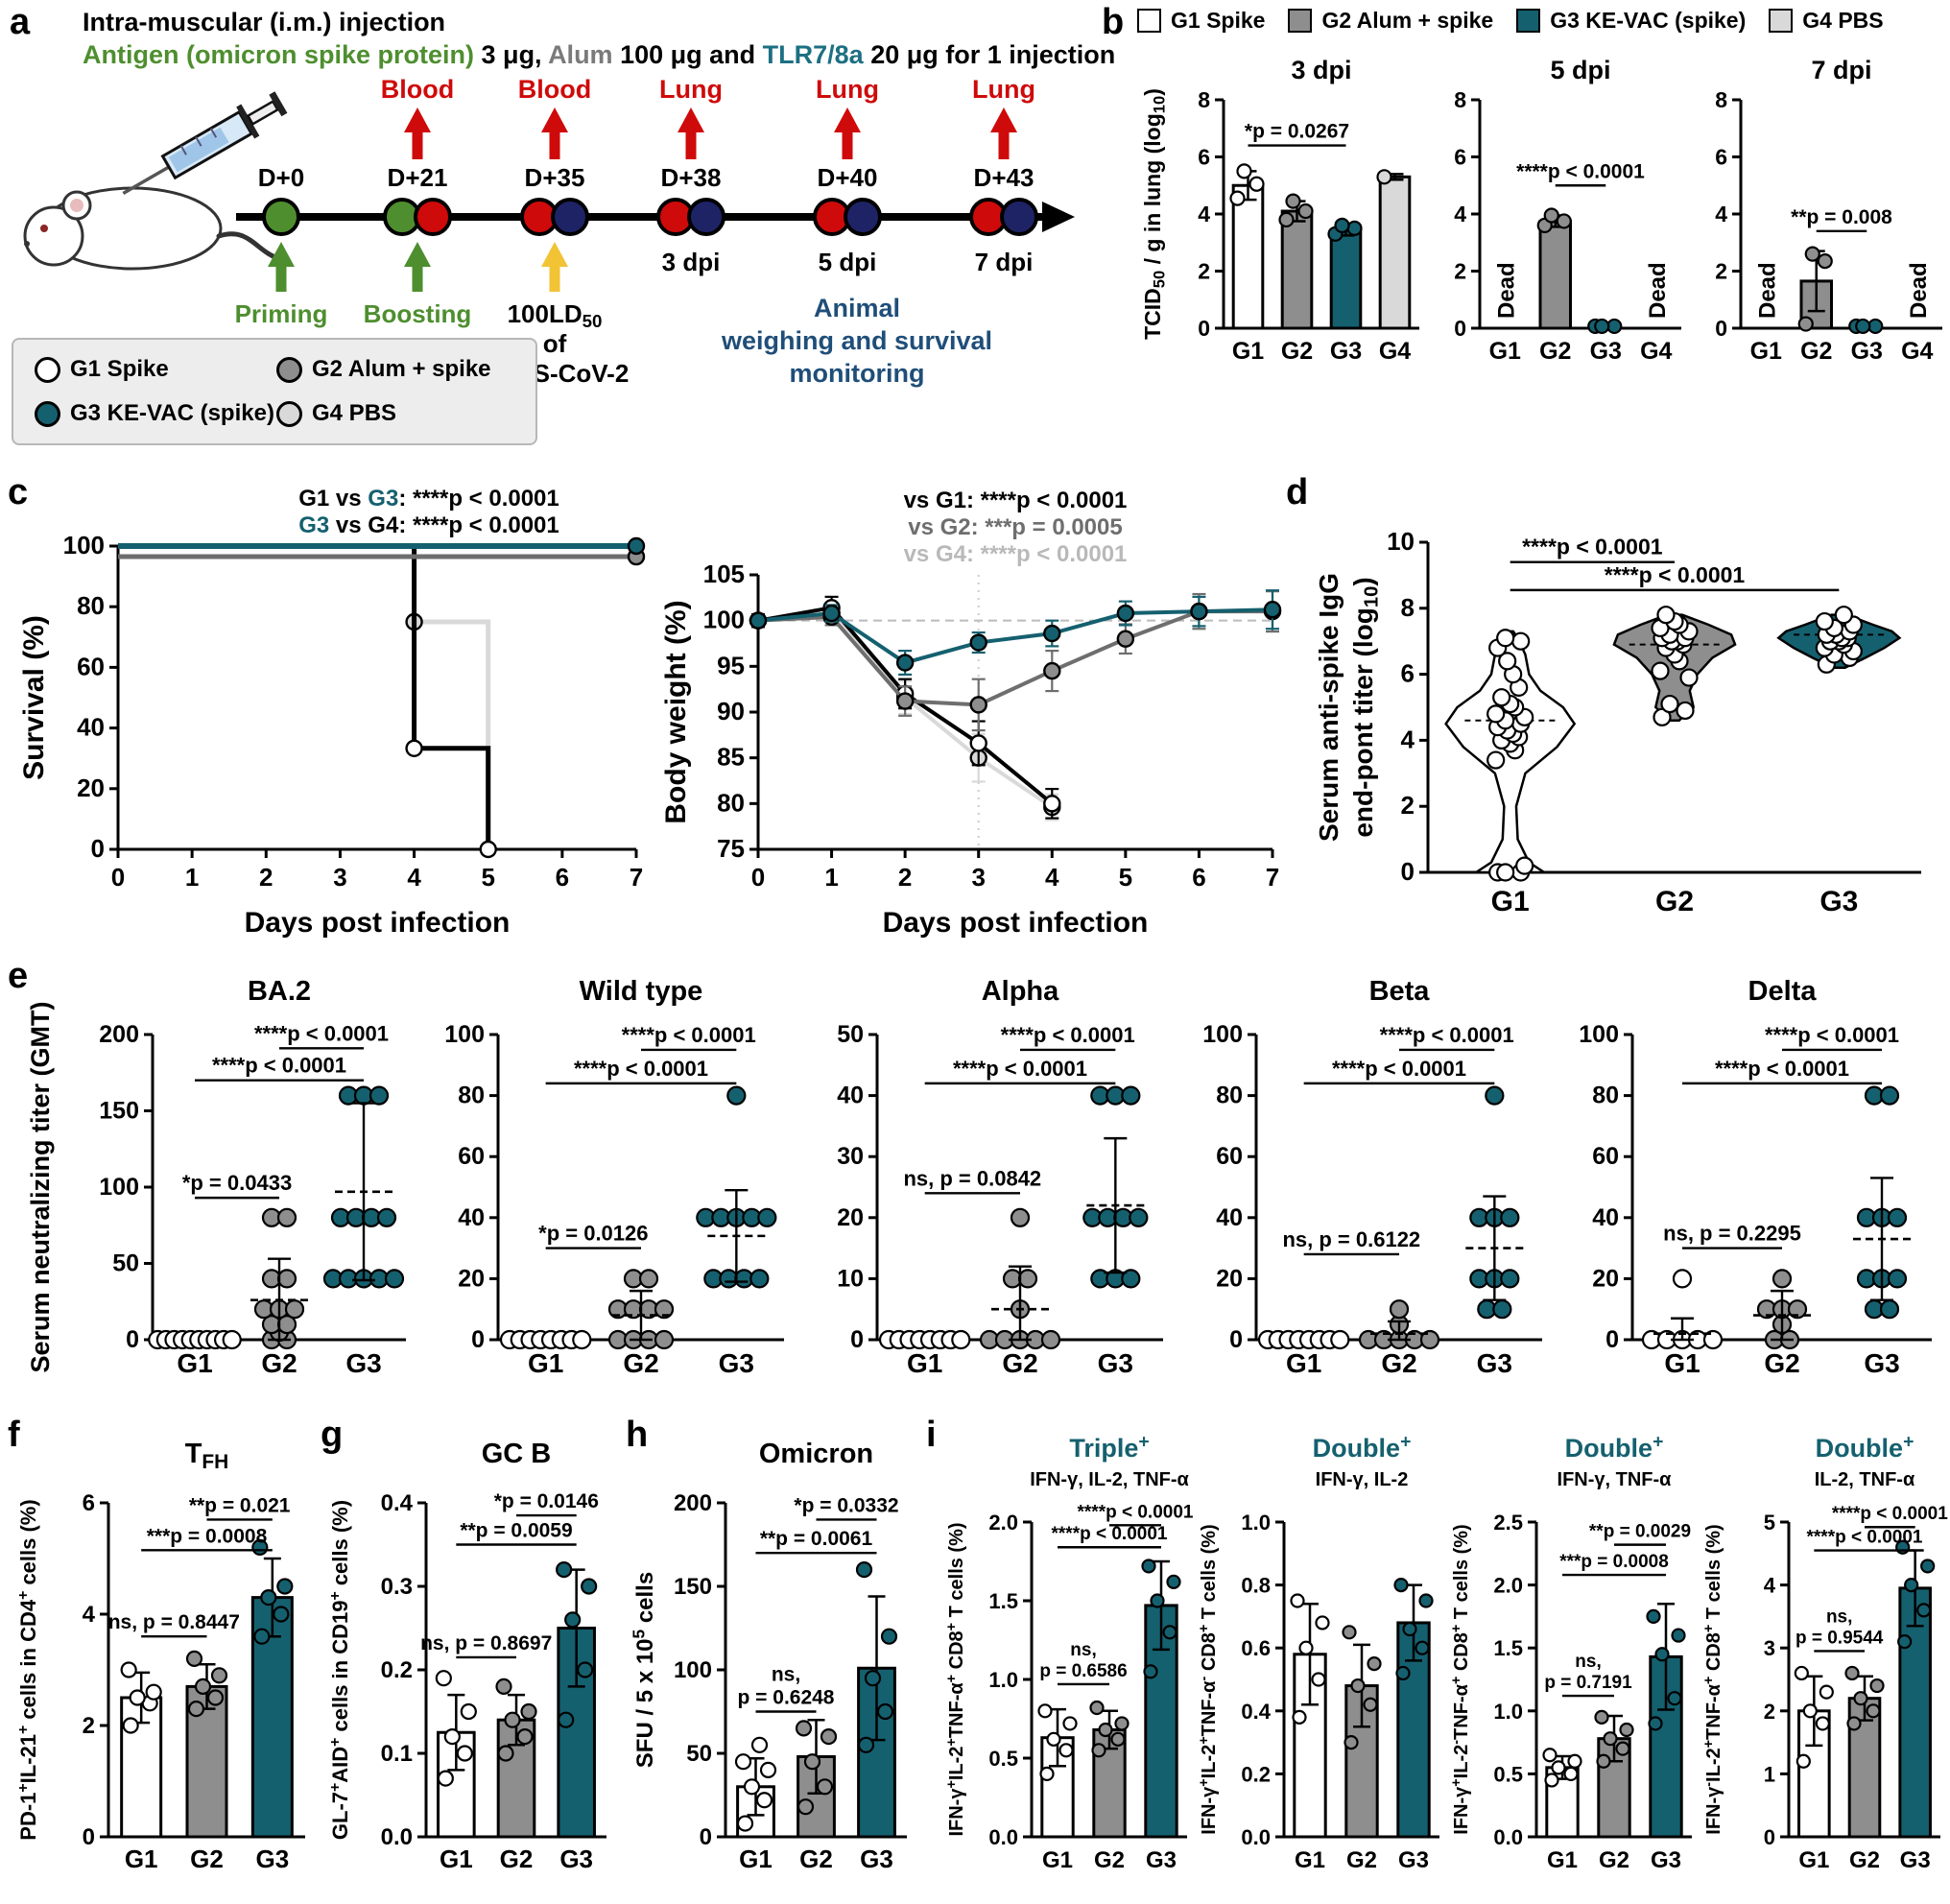 Image resolution: width=1950 pixels, height=1904 pixels. I want to click on y-tick-label: 1, so click(1769, 1774).